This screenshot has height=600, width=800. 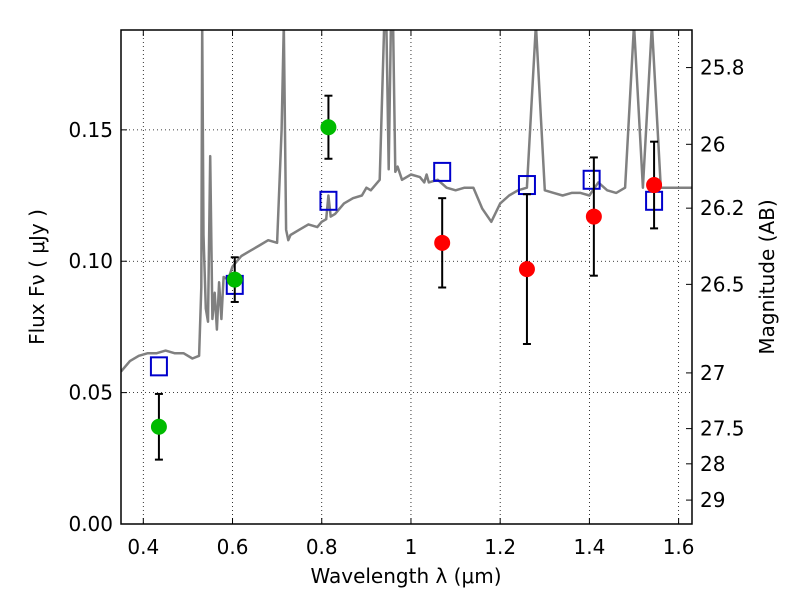 What do you see at coordinates (405, 576) in the screenshot?
I see `x-axis-label: Wavelength λ (μm)` at bounding box center [405, 576].